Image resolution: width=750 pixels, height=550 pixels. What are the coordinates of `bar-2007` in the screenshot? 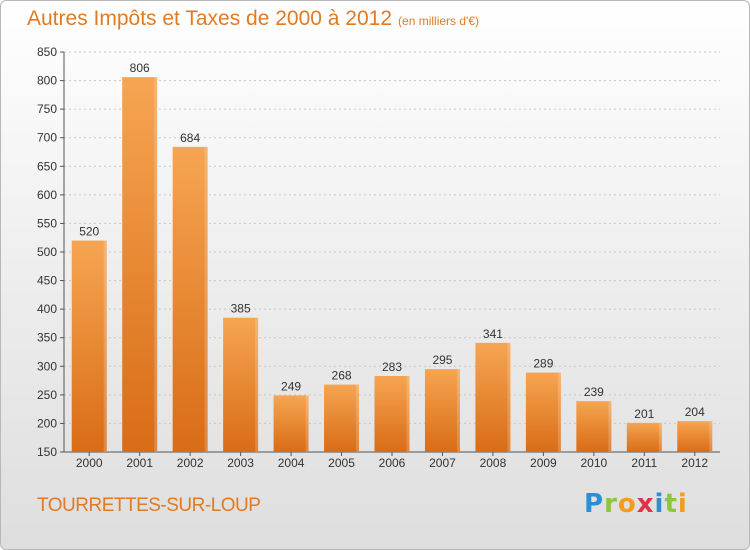 It's located at (442, 410).